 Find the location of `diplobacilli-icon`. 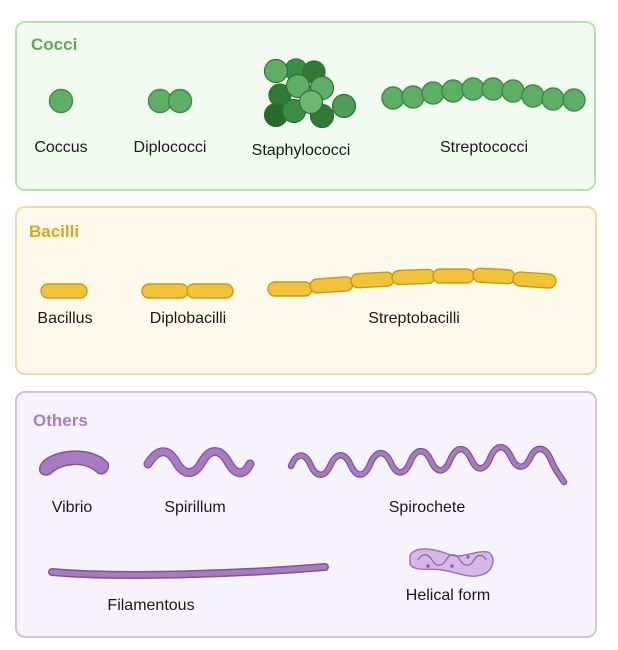

diplobacilli-icon is located at coordinates (187, 291).